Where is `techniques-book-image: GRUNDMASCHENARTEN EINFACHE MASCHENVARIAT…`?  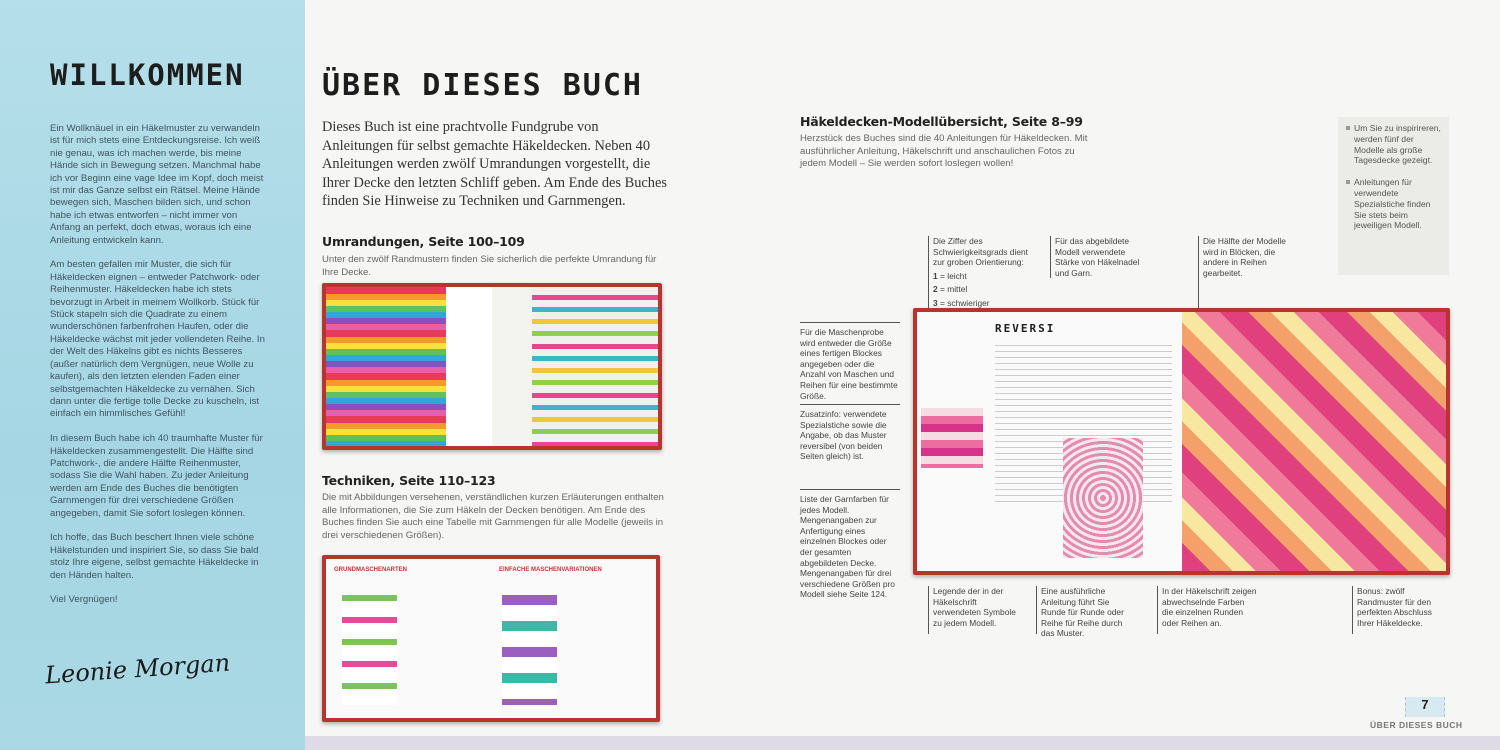 techniques-book-image: GRUNDMASCHENARTEN EINFACHE MASCHENVARIAT… is located at coordinates (491, 638).